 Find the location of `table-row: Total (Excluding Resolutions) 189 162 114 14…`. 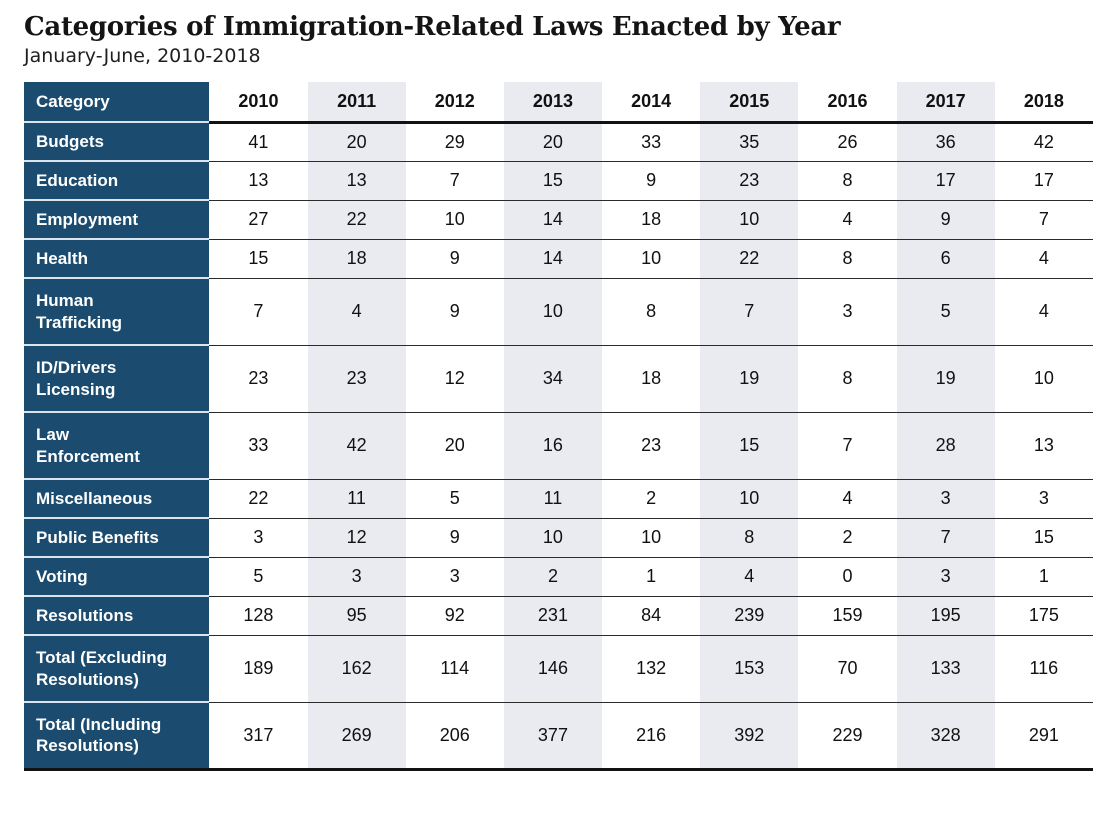

table-row: Total (Excluding Resolutions) 189 162 114 14… is located at coordinates (558, 669).